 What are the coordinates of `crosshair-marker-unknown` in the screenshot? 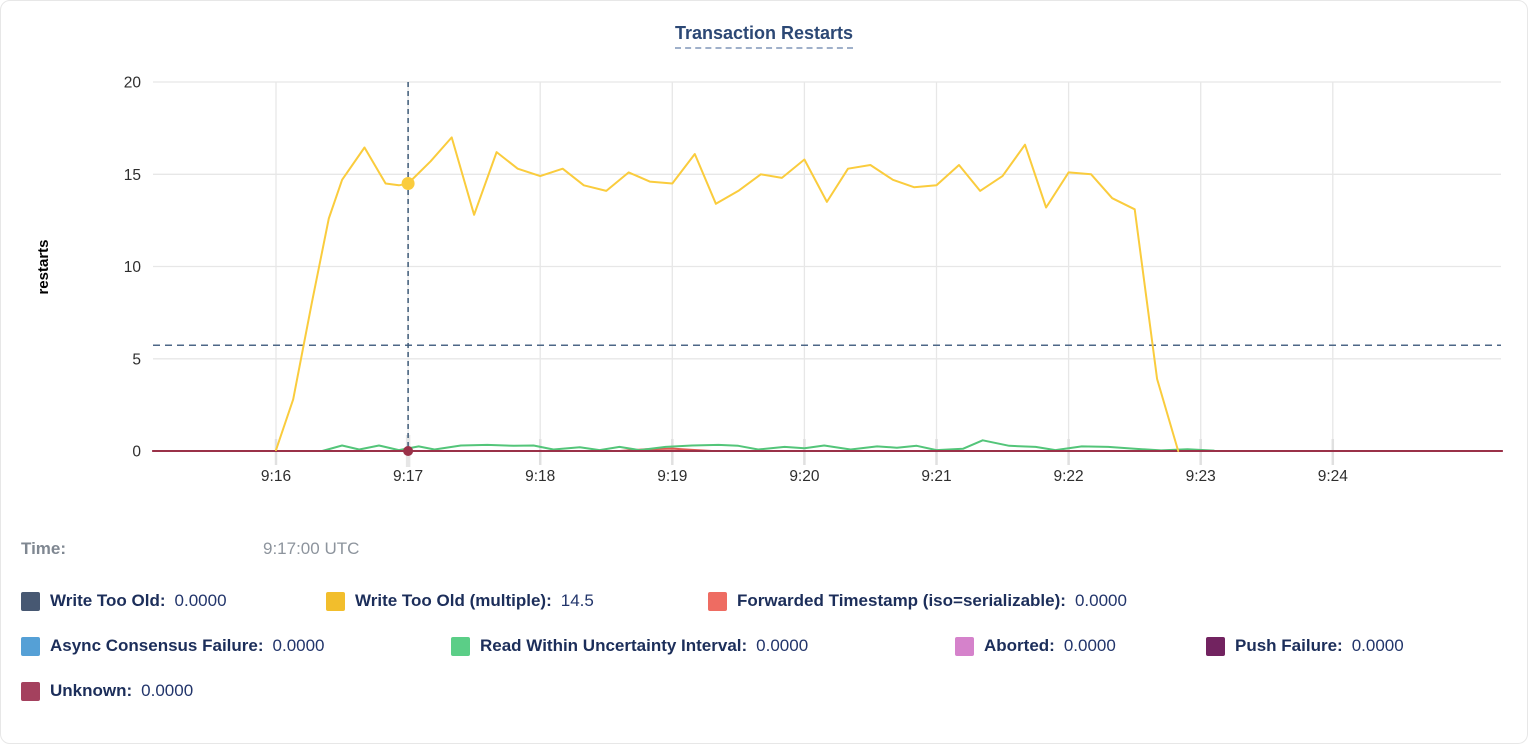 It's located at (408, 451).